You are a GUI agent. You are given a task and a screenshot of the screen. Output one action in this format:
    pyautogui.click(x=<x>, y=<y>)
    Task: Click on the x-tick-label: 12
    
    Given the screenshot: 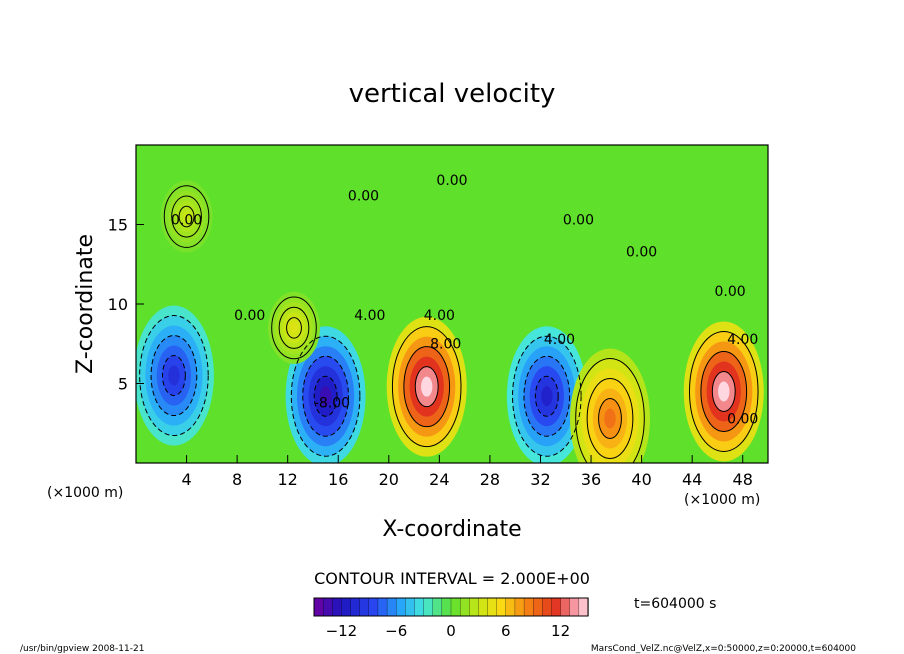 What is the action you would take?
    pyautogui.click(x=288, y=479)
    